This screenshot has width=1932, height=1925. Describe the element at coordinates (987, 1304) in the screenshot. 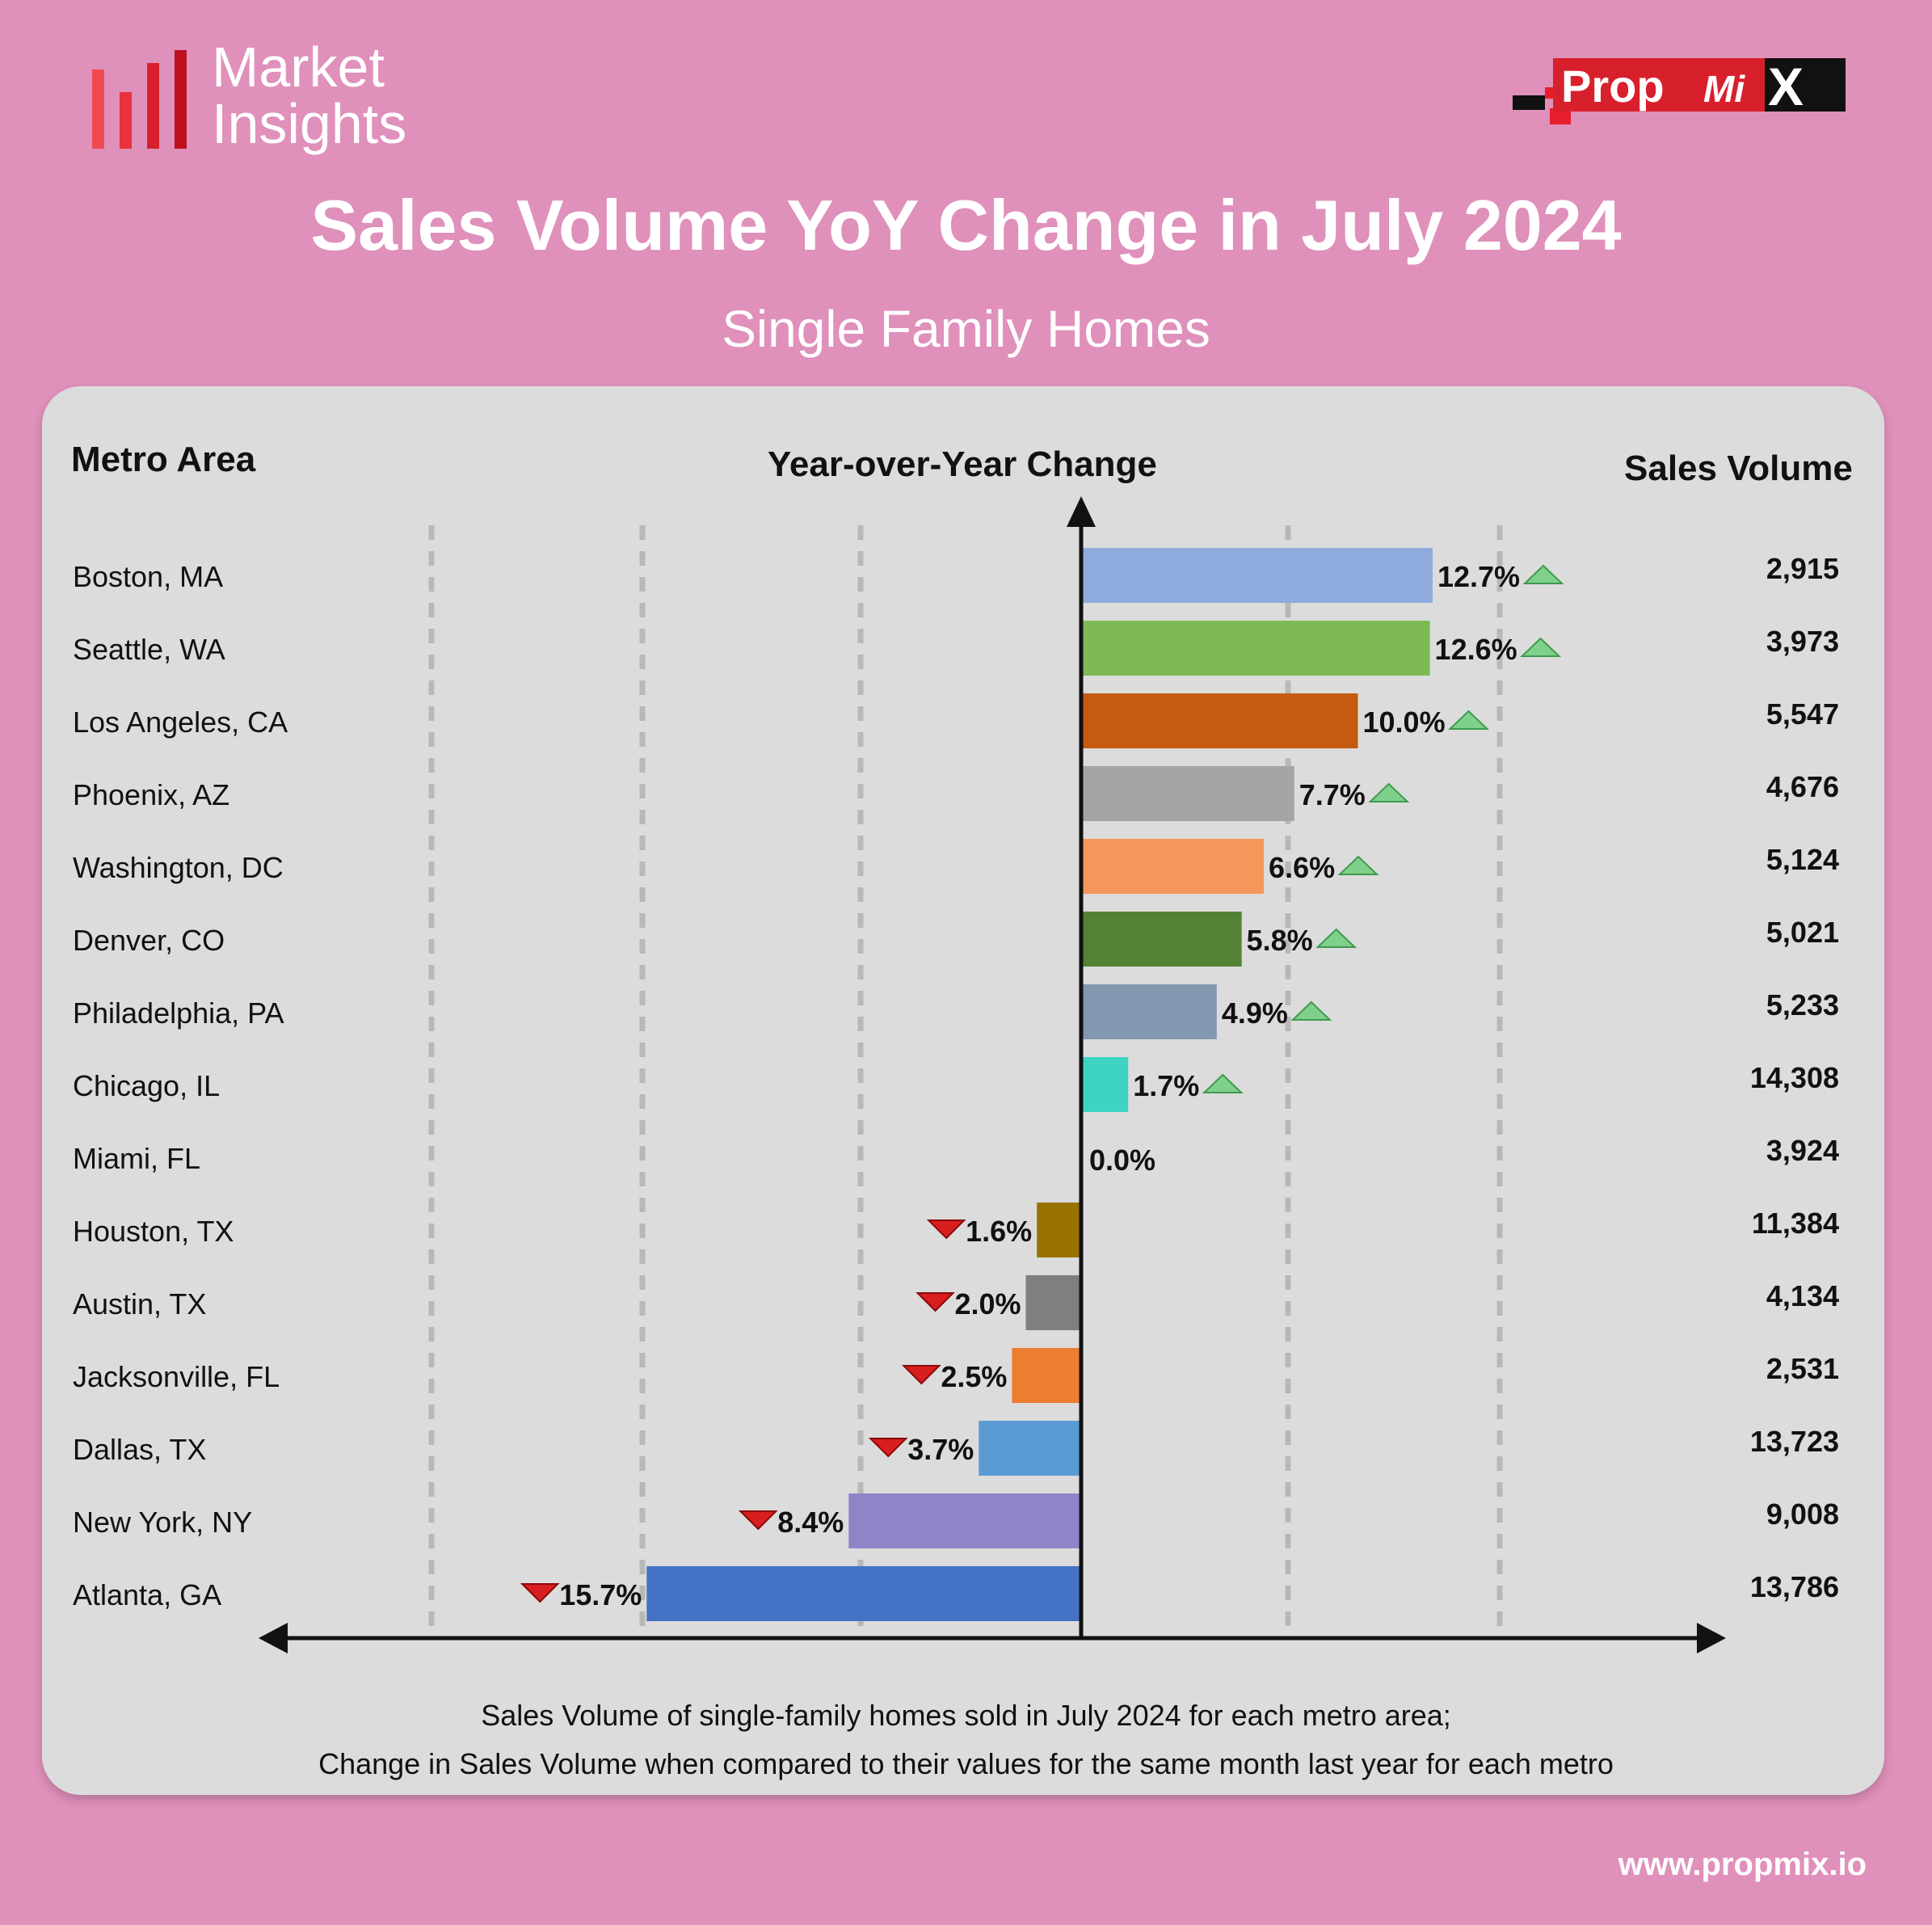

I see `value-label: 2.0%` at that location.